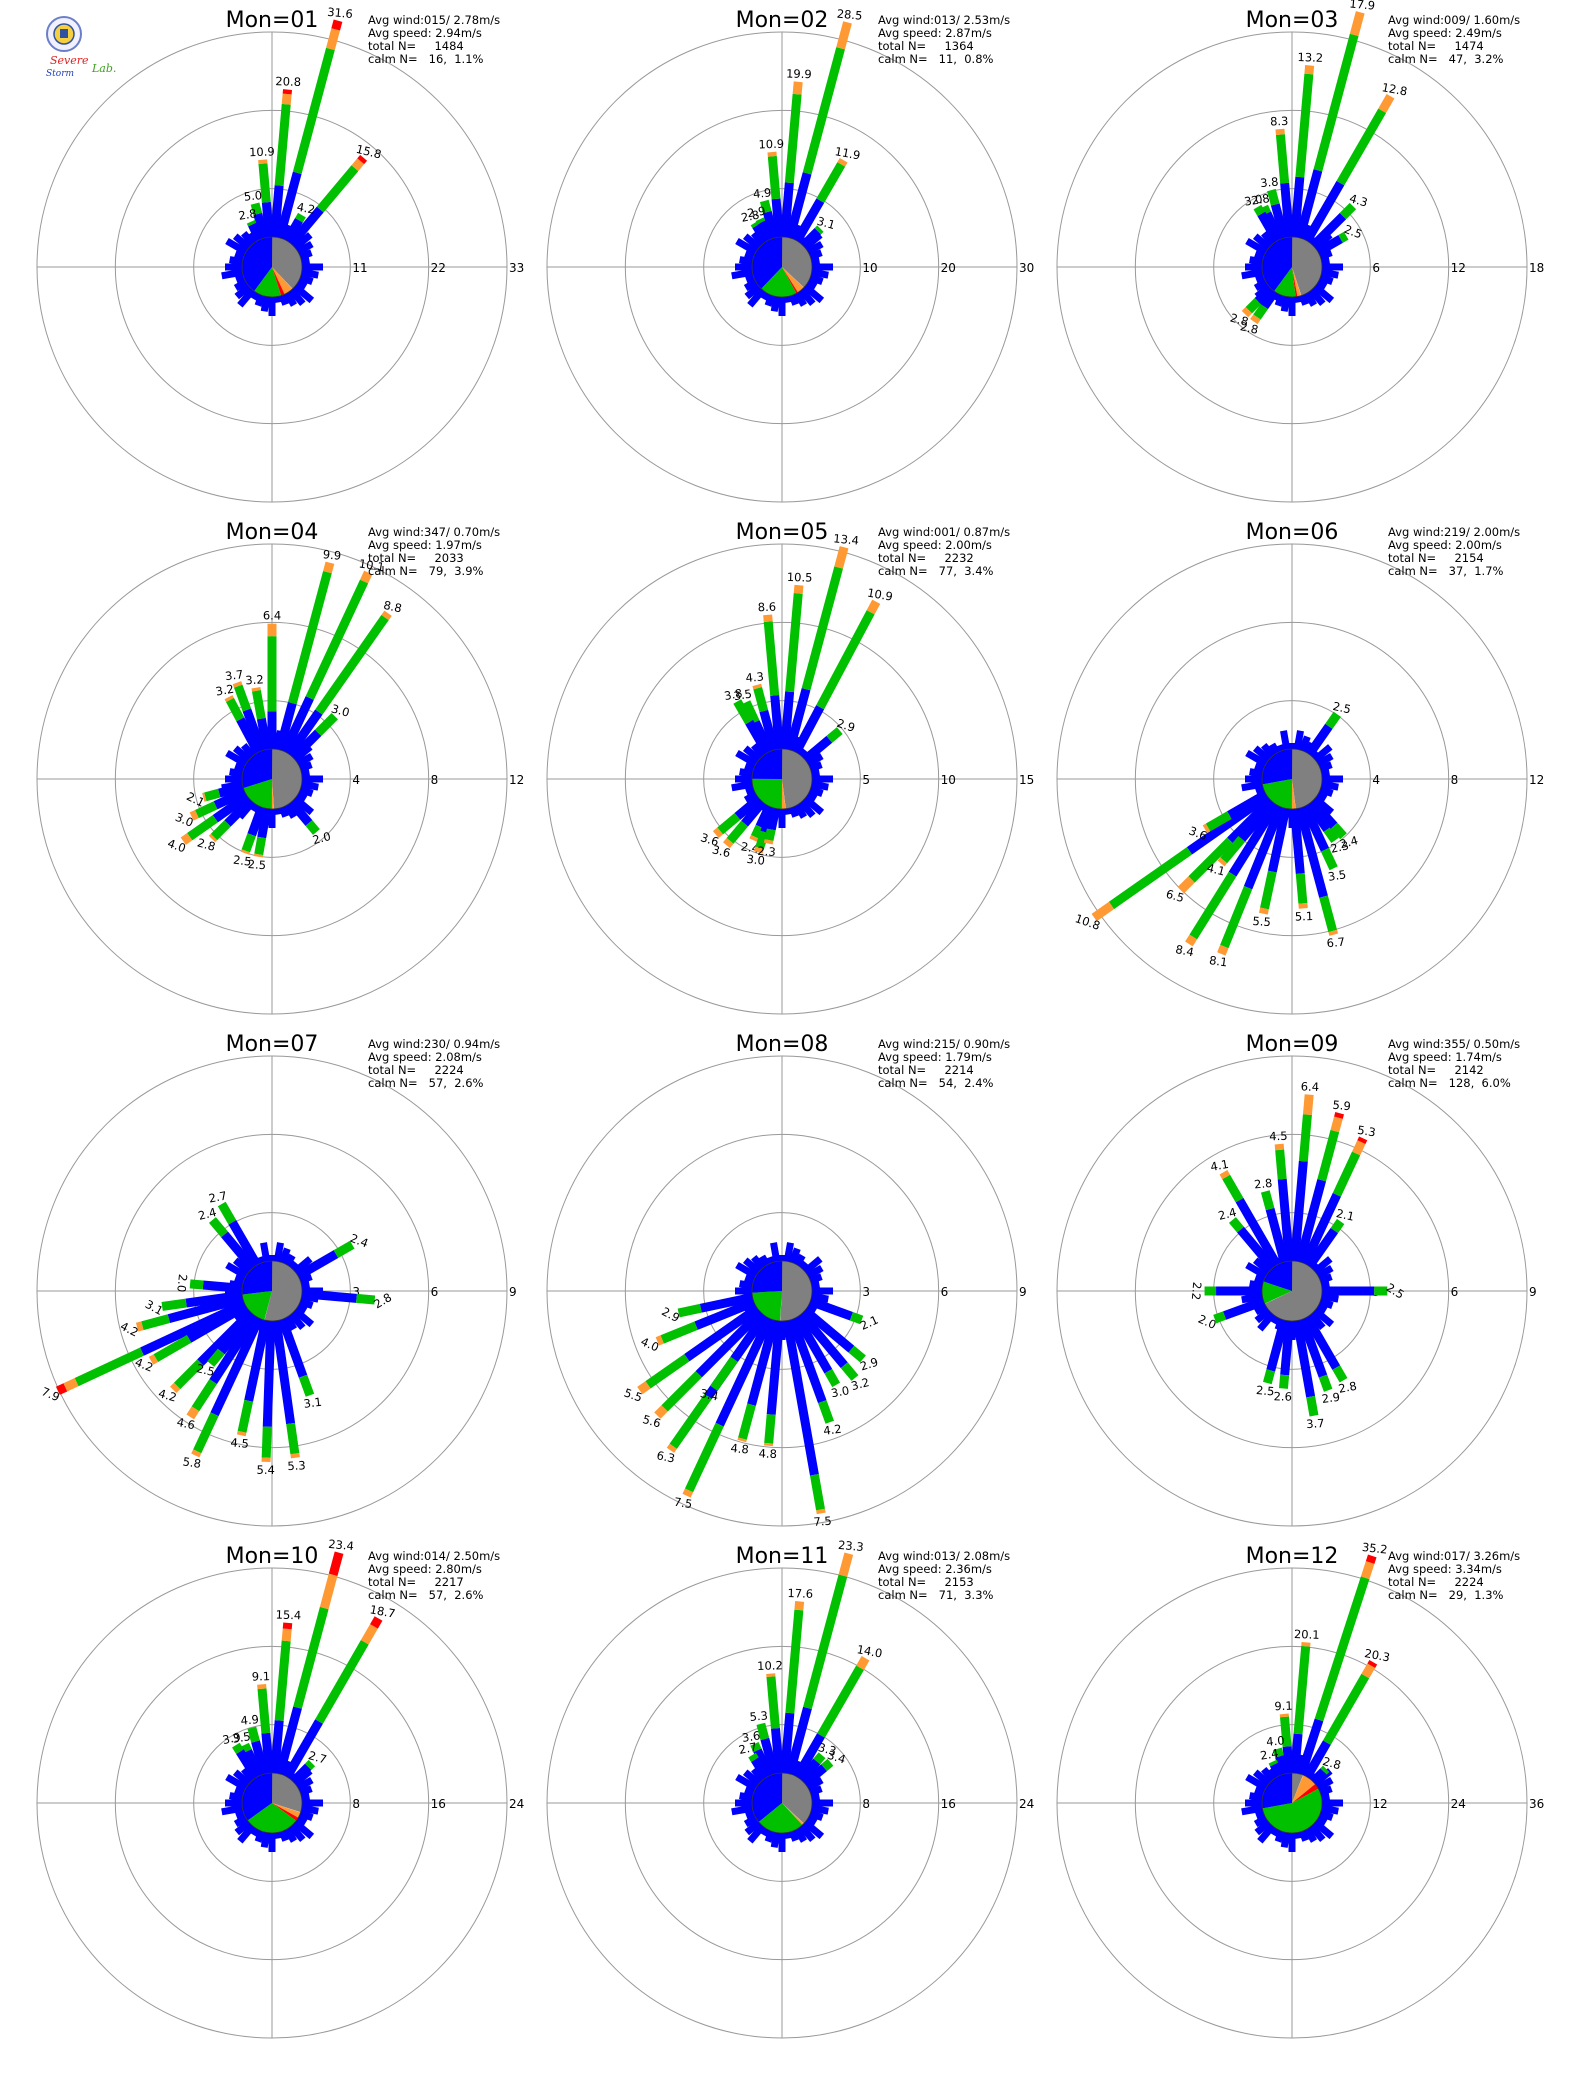 The width and height of the screenshot is (1580, 2090). What do you see at coordinates (1358, 200) in the screenshot?
I see `petal-value-label: 4.3` at bounding box center [1358, 200].